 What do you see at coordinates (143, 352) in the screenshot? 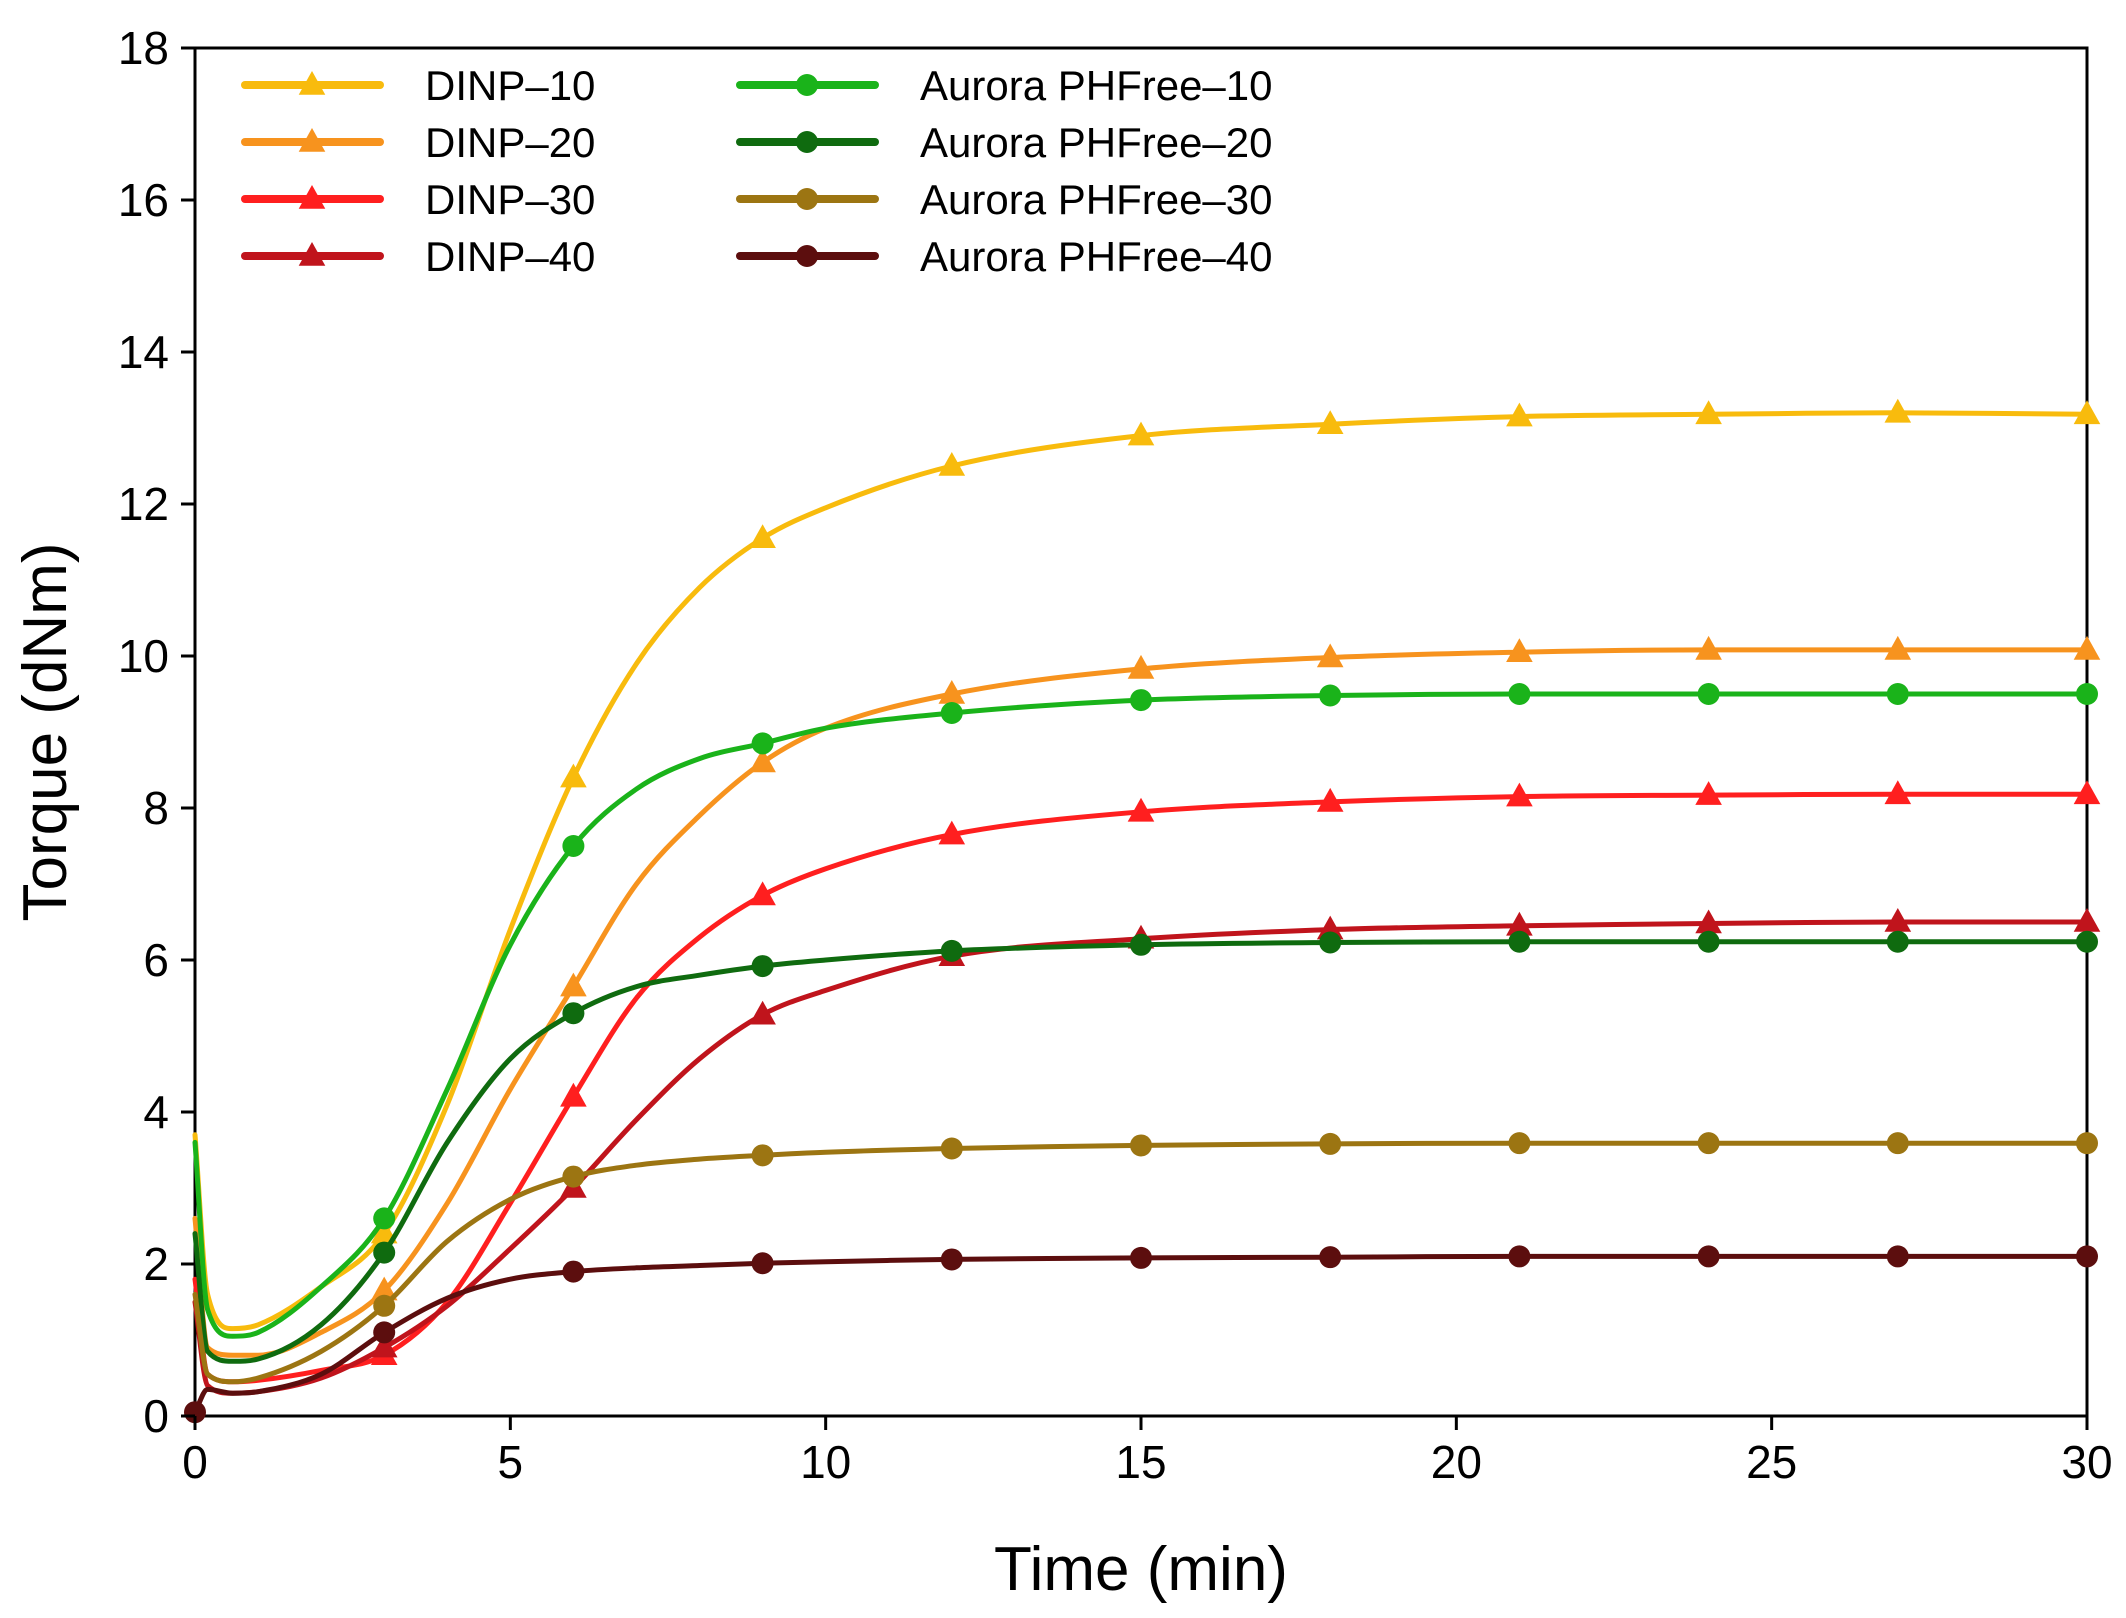
I see `y-tick-label: 14` at bounding box center [143, 352].